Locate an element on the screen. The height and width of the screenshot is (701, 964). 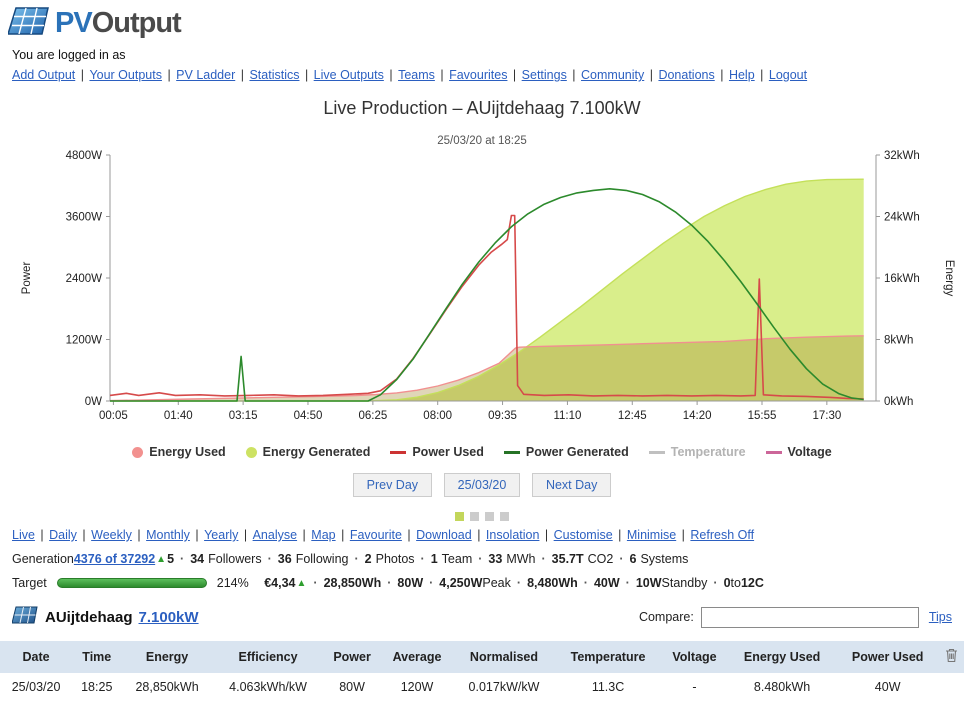
nav-link-add-output: Add Output is located at coordinates (44, 75).